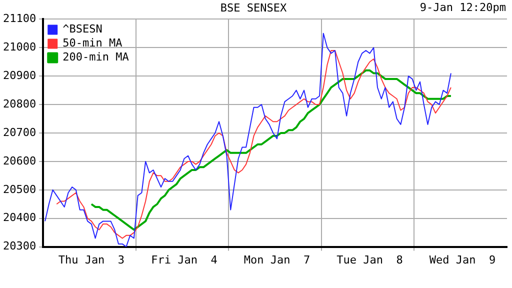 This screenshot has height=288, width=512. What do you see at coordinates (19, 47) in the screenshot?
I see `y-tick-label: 21000` at bounding box center [19, 47].